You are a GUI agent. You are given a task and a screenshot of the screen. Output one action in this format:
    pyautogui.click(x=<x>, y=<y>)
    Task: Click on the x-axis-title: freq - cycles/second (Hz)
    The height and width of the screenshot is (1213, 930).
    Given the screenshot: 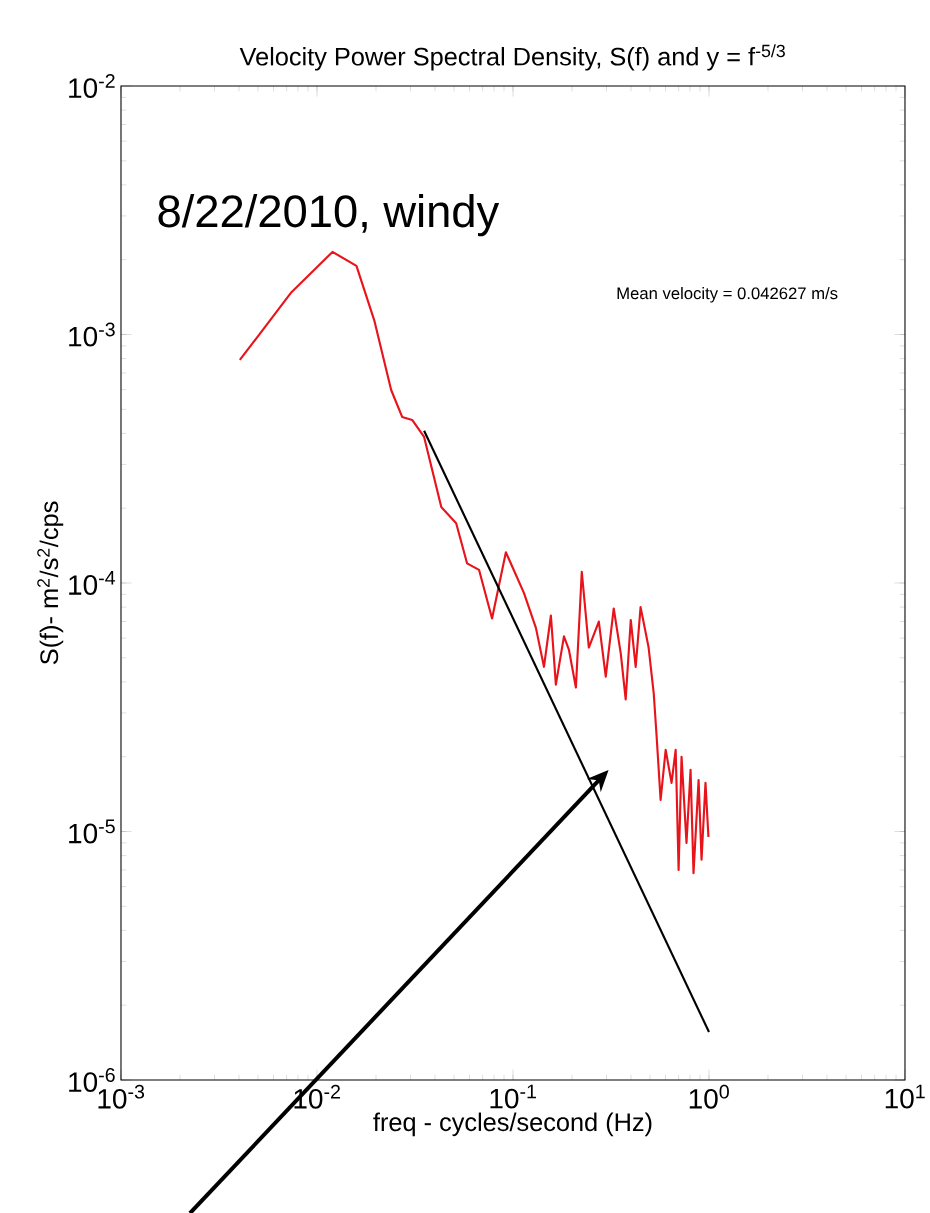 What is the action you would take?
    pyautogui.click(x=512, y=1124)
    